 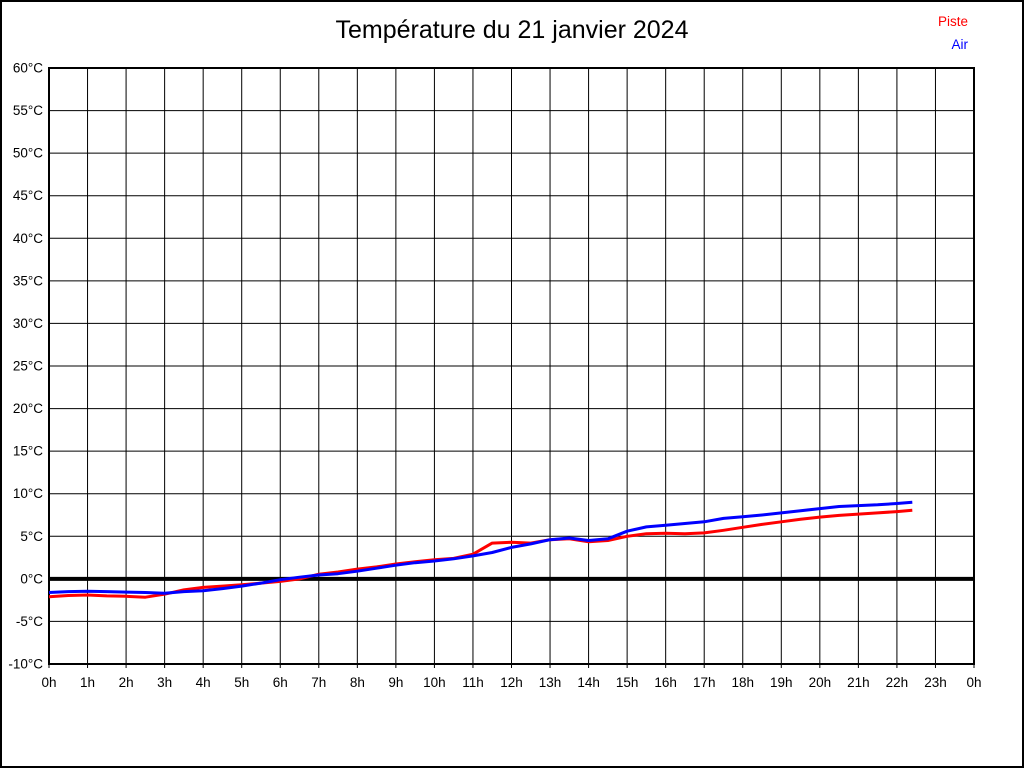 What do you see at coordinates (781, 682) in the screenshot?
I see `x-tick-label: 19h` at bounding box center [781, 682].